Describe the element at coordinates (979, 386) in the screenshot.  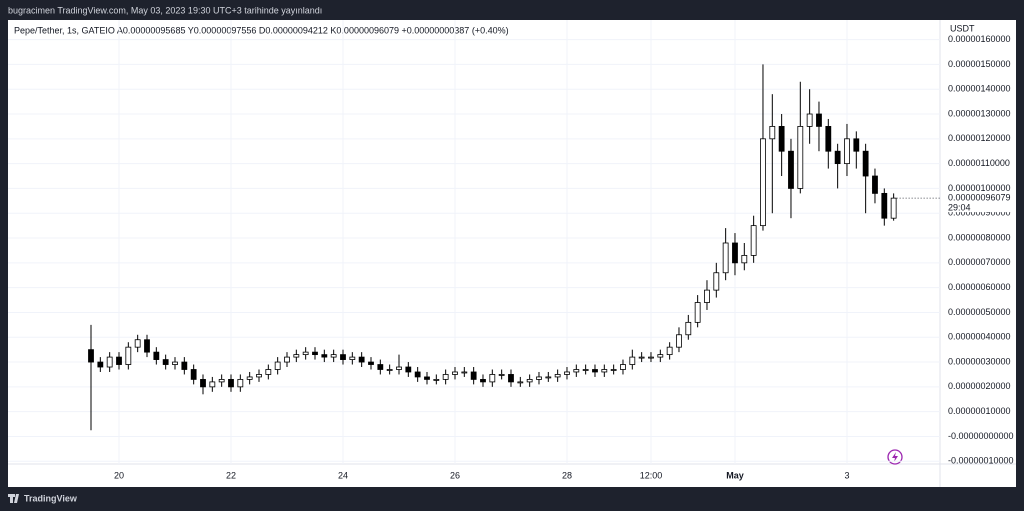
I see `y-tick-label: 0.00000020000` at that location.